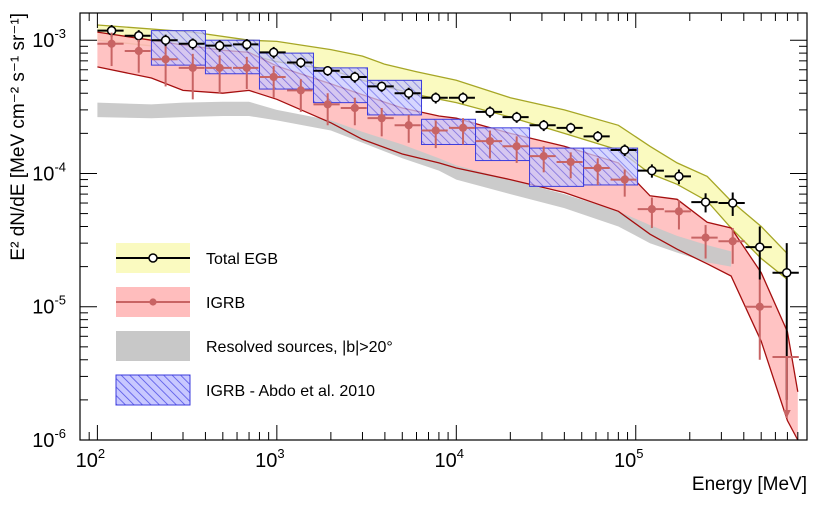  Describe the element at coordinates (18, 137) in the screenshot. I see `y-axis-title: E² dN/dE [MeV cm⁻² s⁻¹ sr⁻¹]` at that location.